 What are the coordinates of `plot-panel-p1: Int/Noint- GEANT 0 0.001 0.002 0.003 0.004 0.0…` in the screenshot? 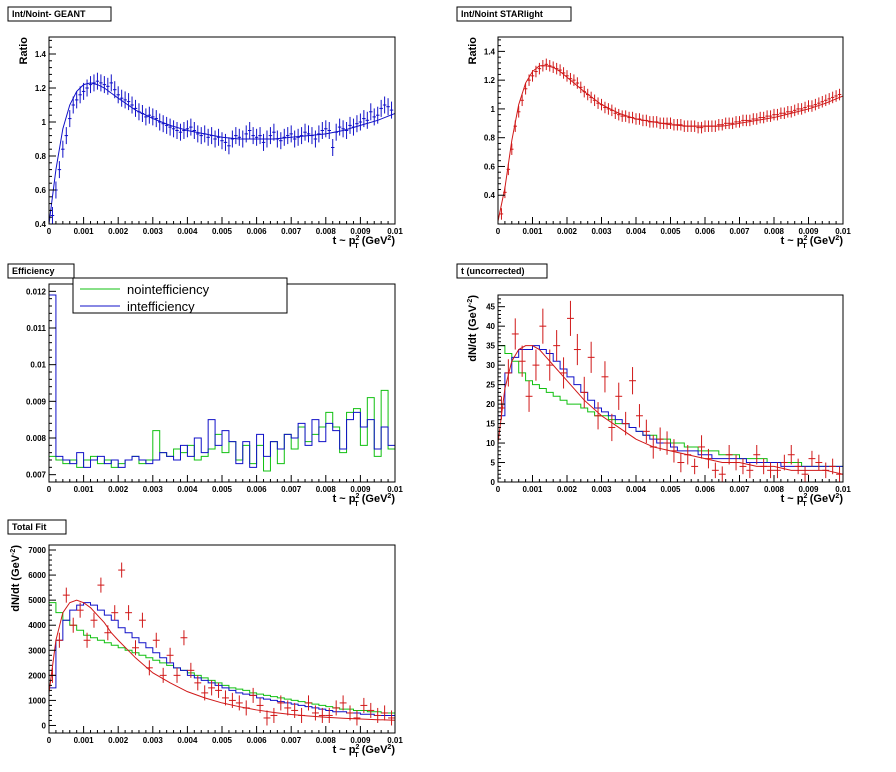 It's located at (205, 128).